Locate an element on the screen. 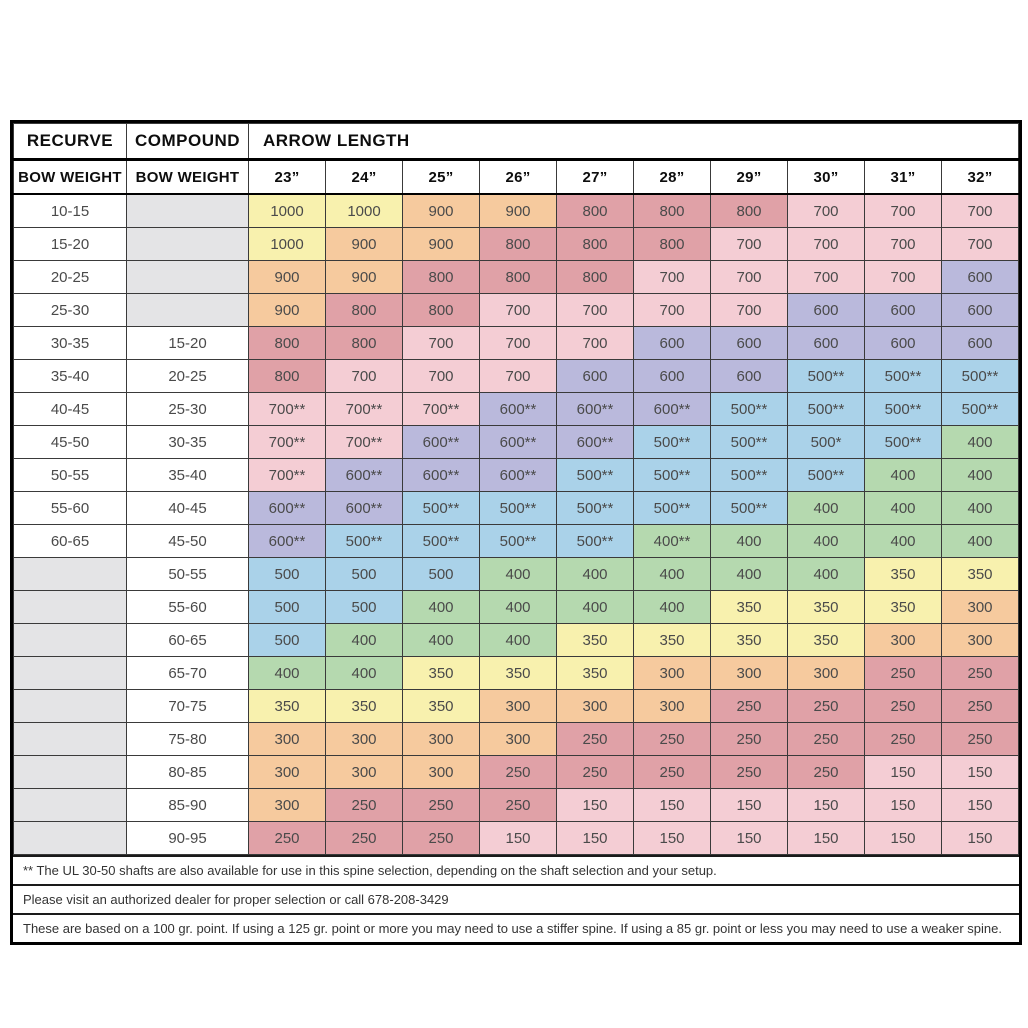 The height and width of the screenshot is (1028, 1028). recurve-weight-cell: 45-50 is located at coordinates (70, 442).